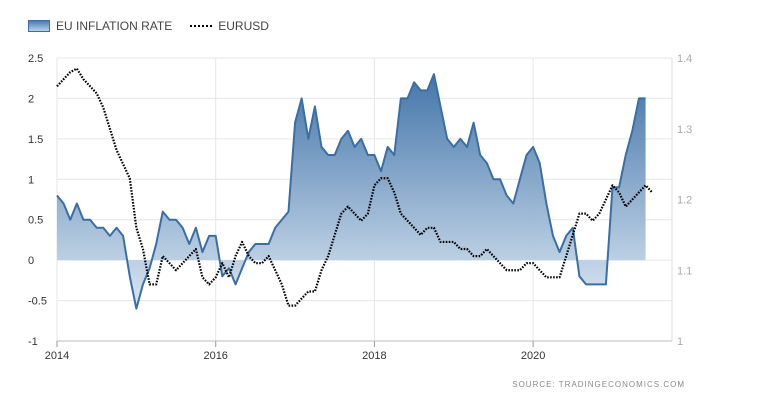 The height and width of the screenshot is (410, 760). Describe the element at coordinates (114, 26) in the screenshot. I see `inflation-legend-label: EU INFLATION RATE` at that location.